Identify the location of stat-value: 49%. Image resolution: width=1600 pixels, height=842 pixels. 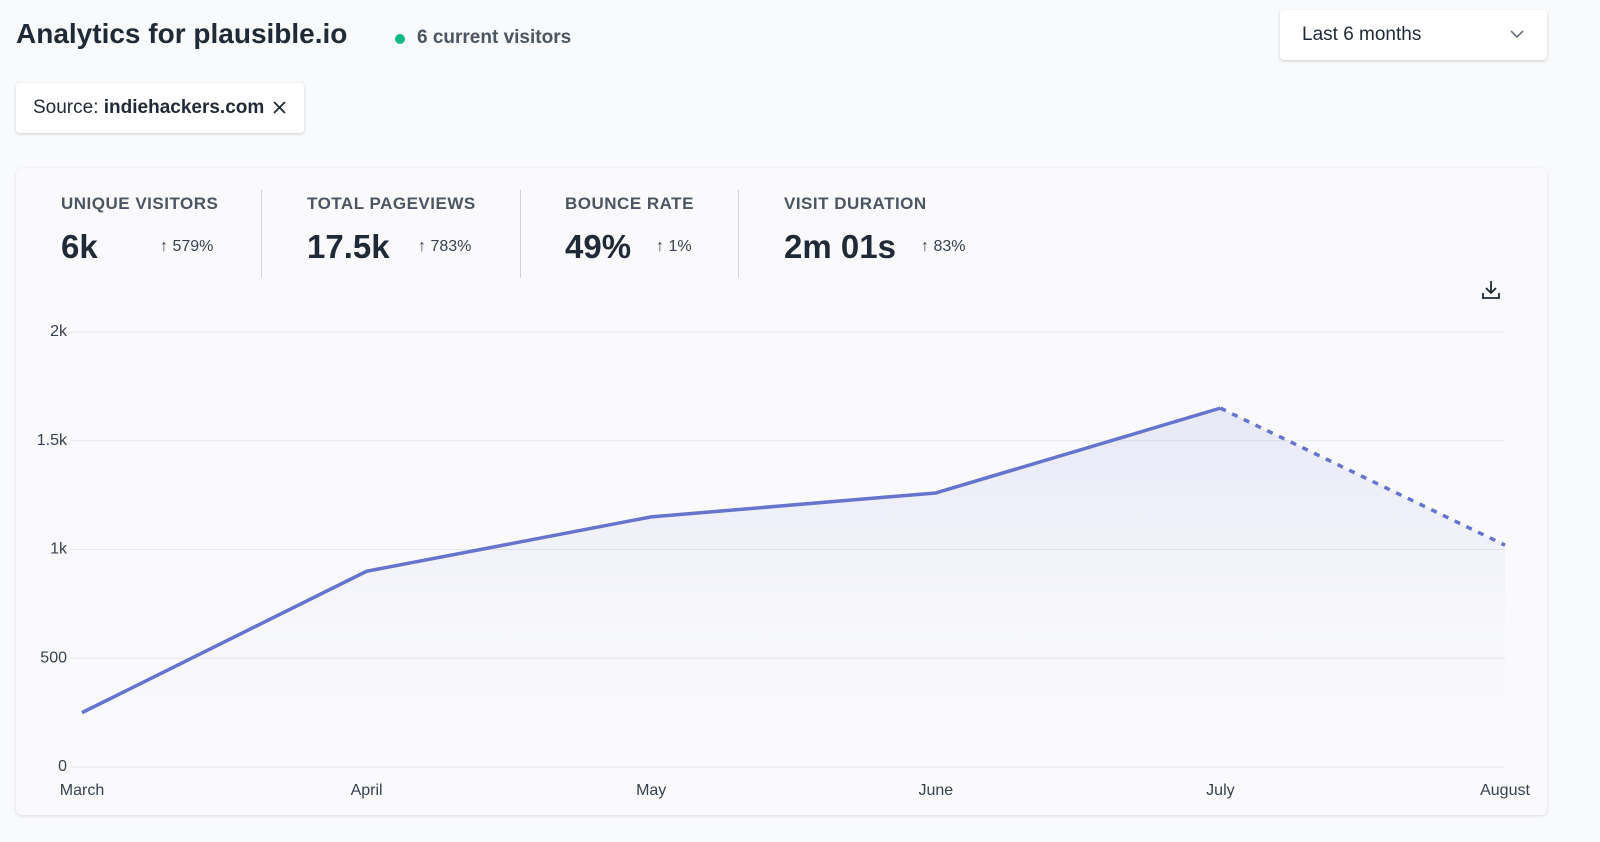
(598, 246).